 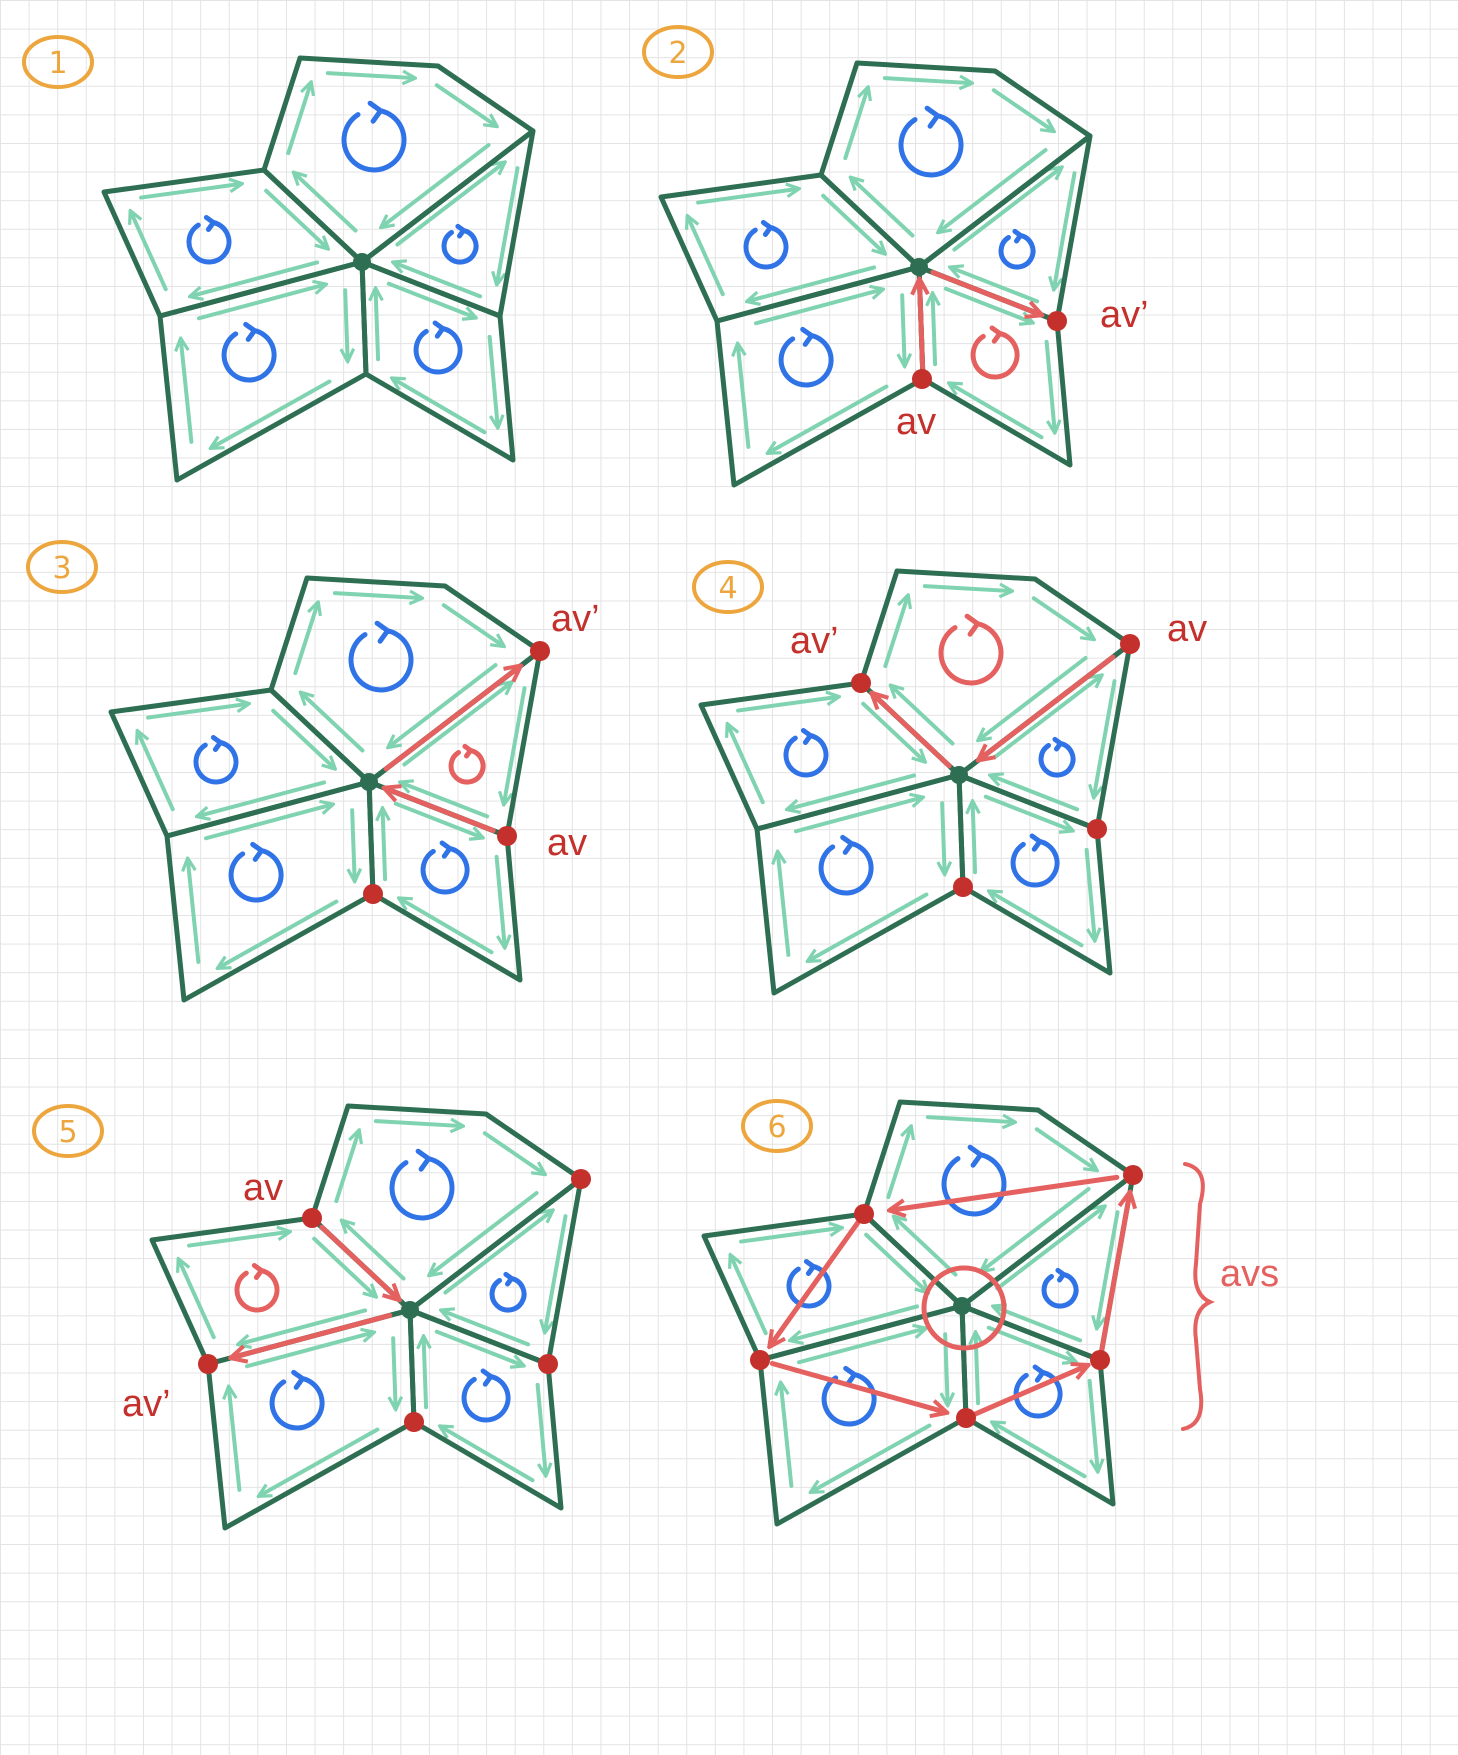 I want to click on brace-icon, so click(x=1198, y=1296).